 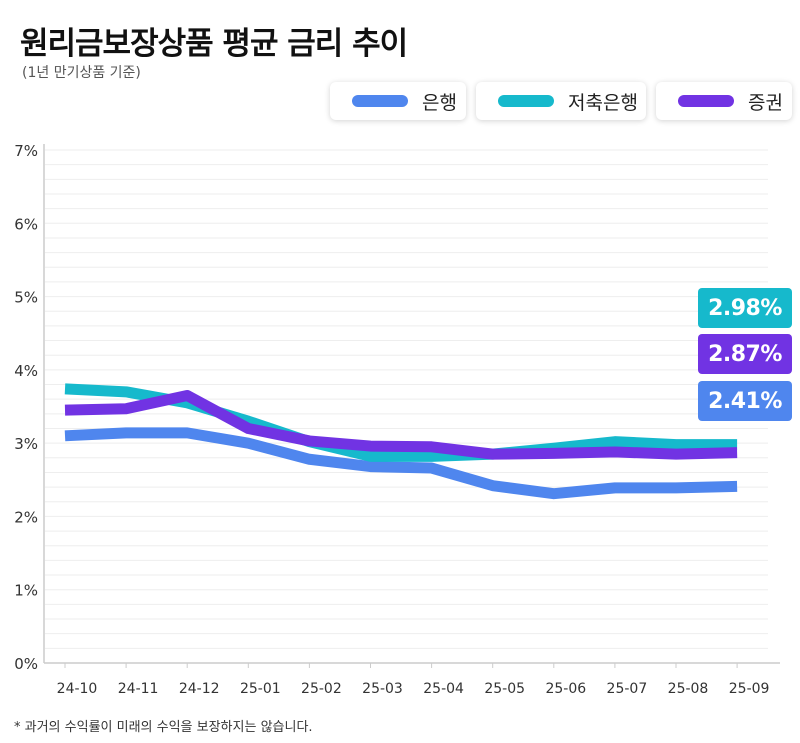 What do you see at coordinates (765, 102) in the screenshot?
I see `legend-label-securities: 증권` at bounding box center [765, 102].